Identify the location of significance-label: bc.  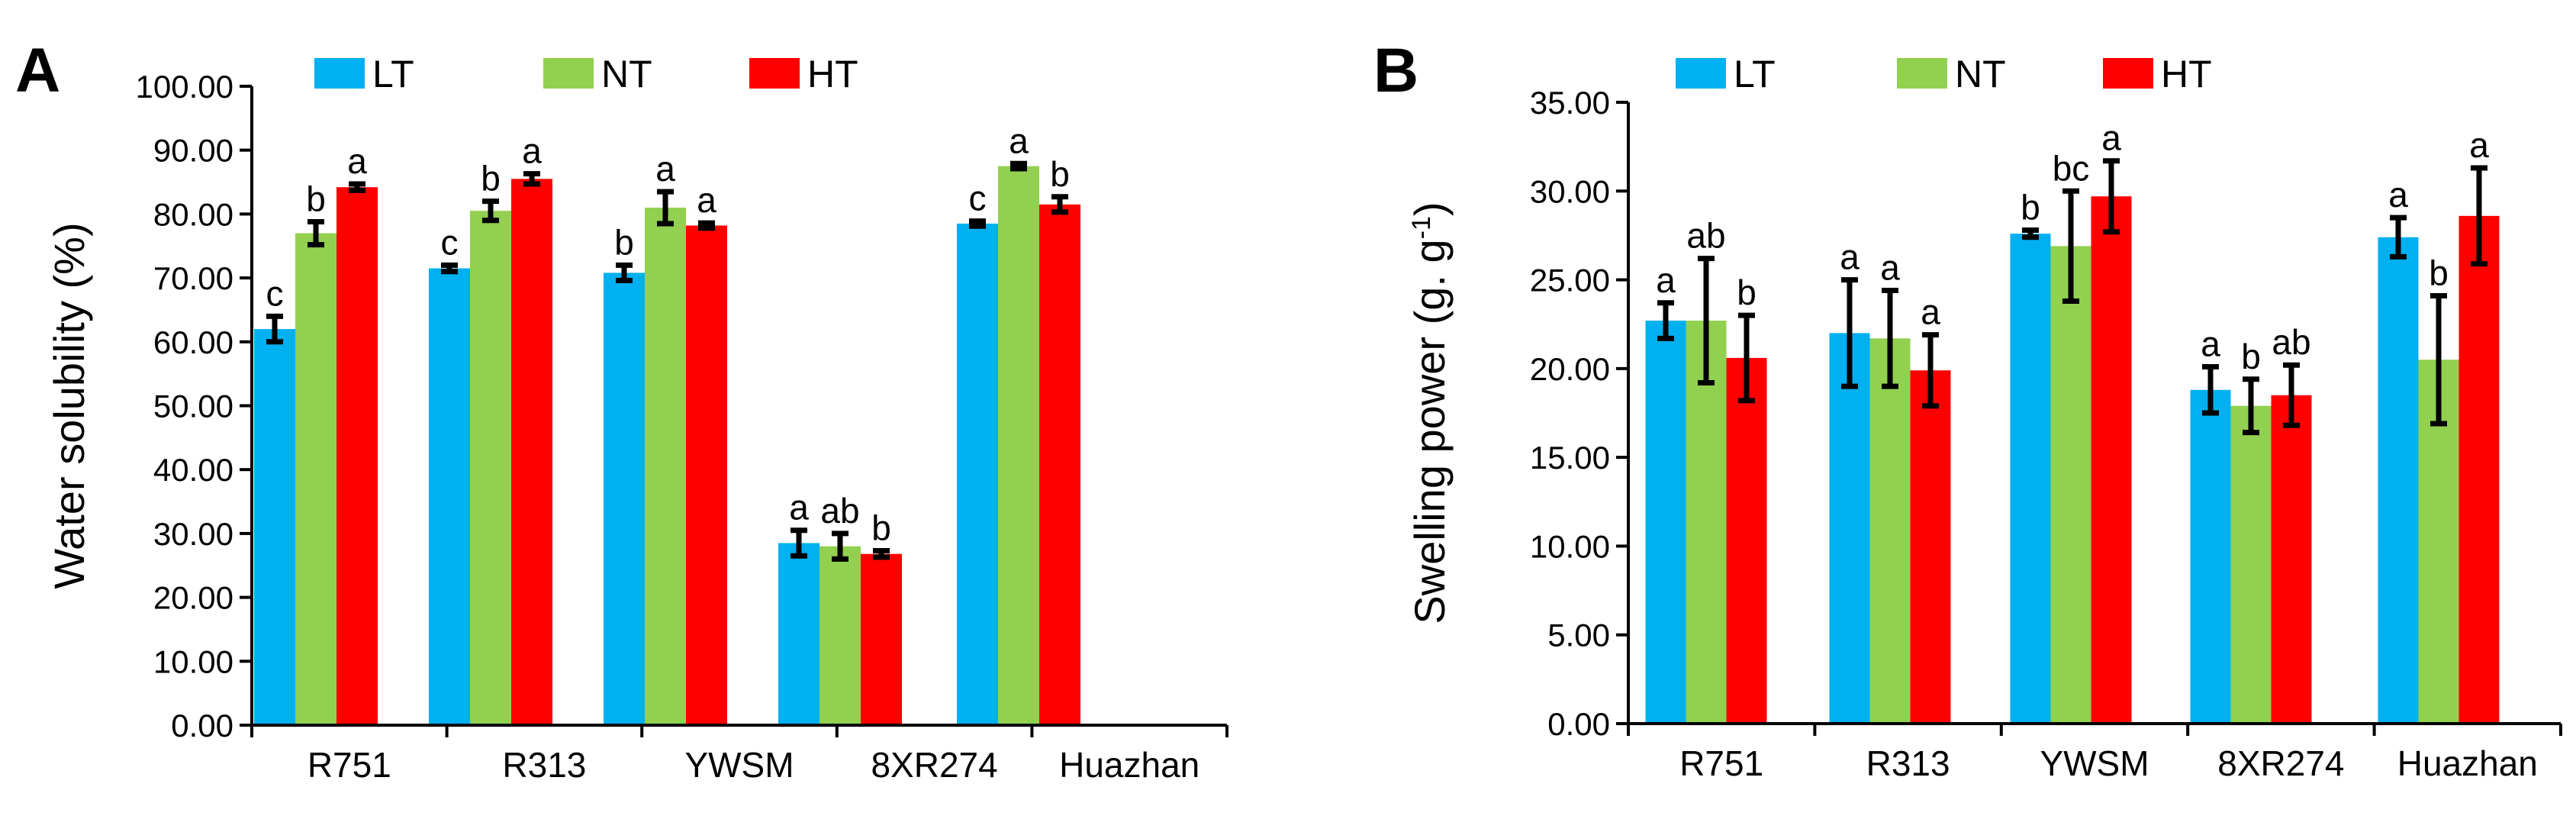
(2071, 168).